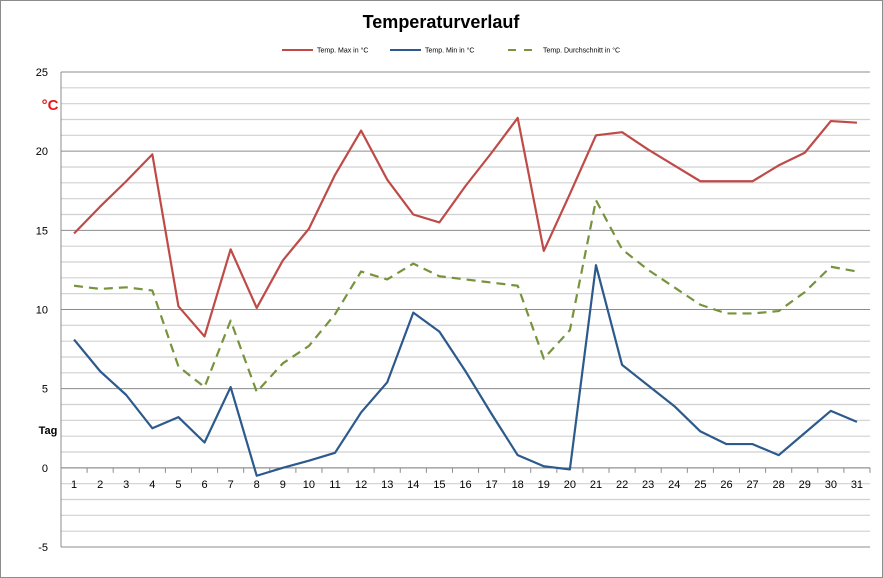 This screenshot has height=578, width=883. What do you see at coordinates (45, 469) in the screenshot?
I see `y-tick-label: 0` at bounding box center [45, 469].